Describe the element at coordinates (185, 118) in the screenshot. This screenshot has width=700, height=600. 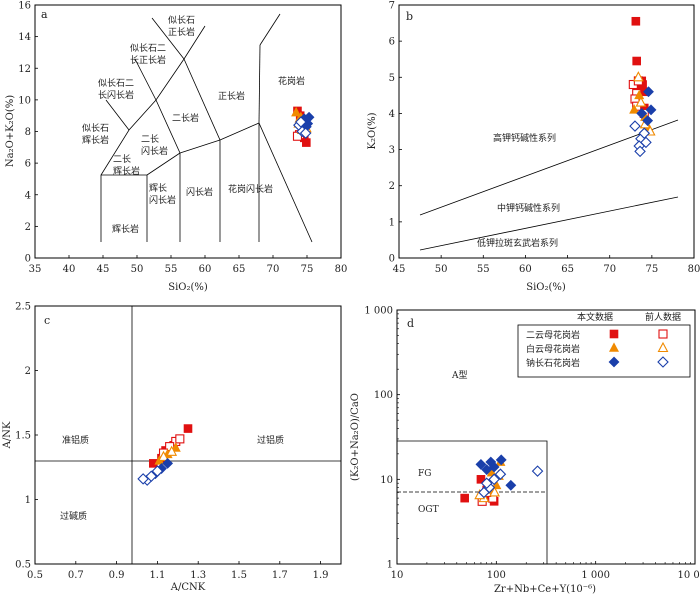
I see `field-label: 二长岩` at that location.